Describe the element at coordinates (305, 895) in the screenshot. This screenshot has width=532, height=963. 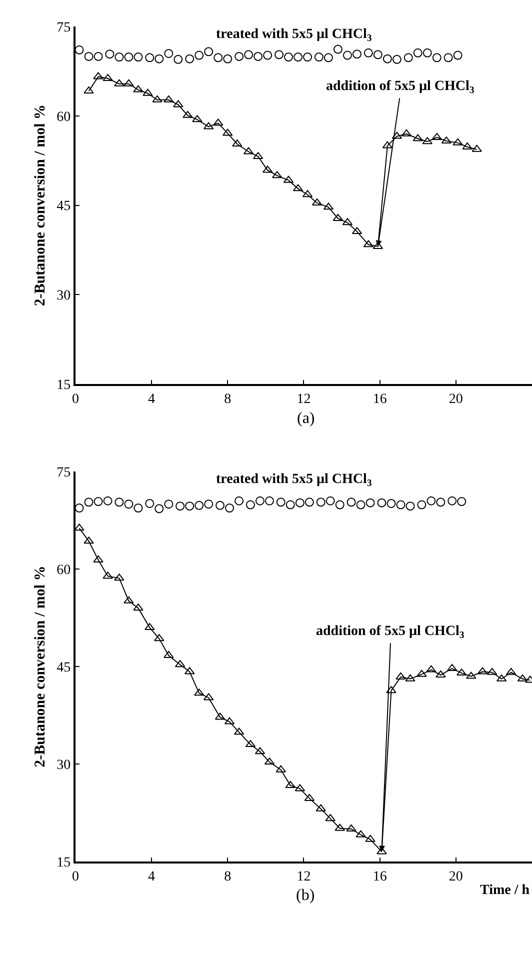
I see `text: (b)` at that location.